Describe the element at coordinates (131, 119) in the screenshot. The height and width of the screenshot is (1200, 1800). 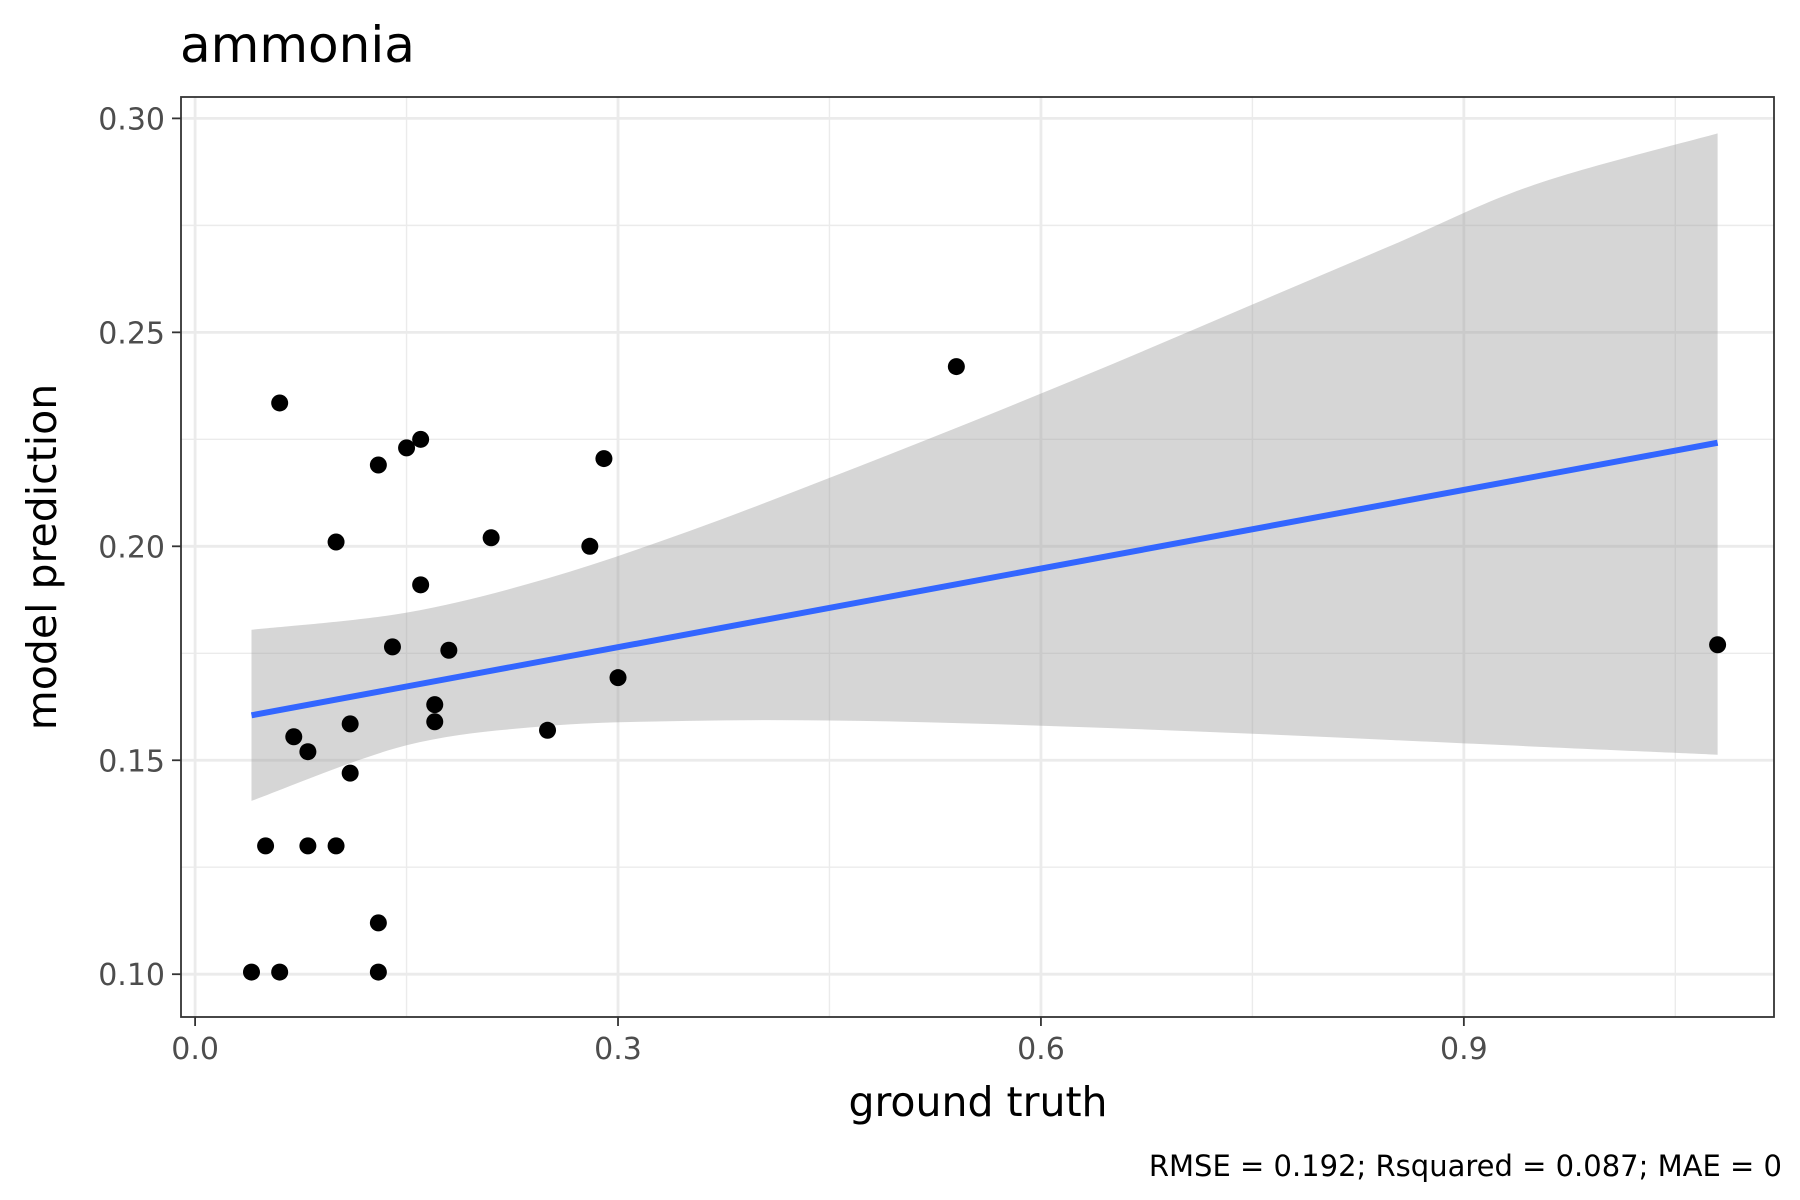
I see `y-tick-label: 0.30` at that location.